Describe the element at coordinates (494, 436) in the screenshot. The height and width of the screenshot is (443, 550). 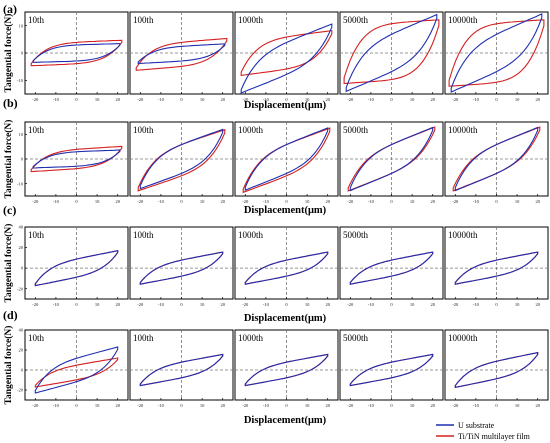
I see `legend-entry: Ti/TiN multilayer film` at that location.